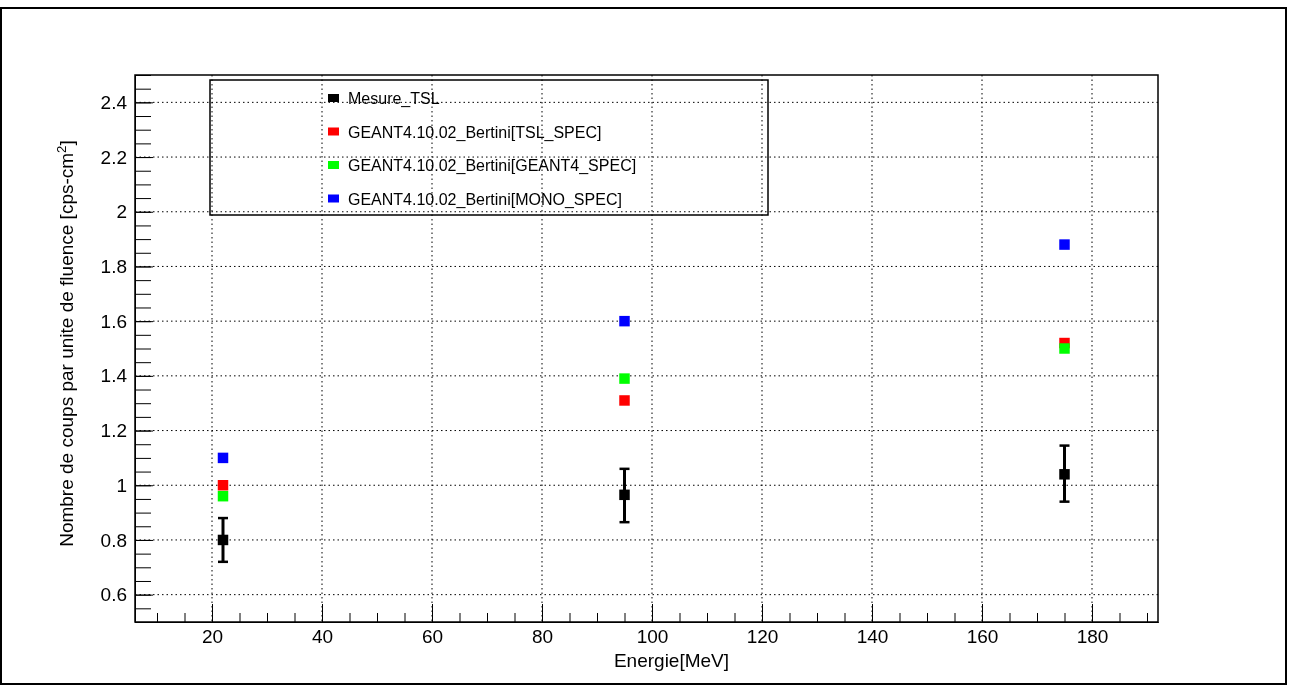 The image size is (1290, 686). What do you see at coordinates (492, 166) in the screenshot?
I see `legend-label: GEANT4.10.02_Bertini[GEANT4_SPEC]` at bounding box center [492, 166].